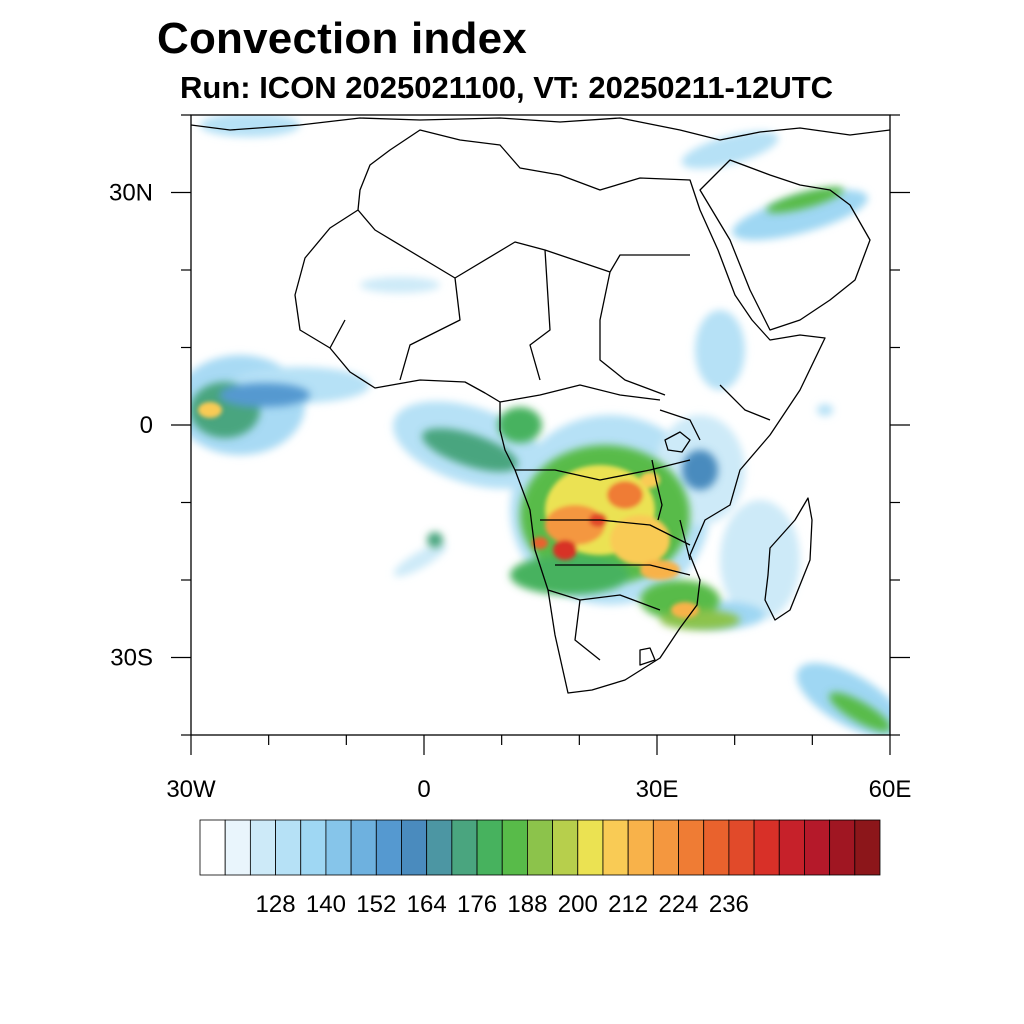 This screenshot has height=1024, width=1024. I want to click on lon-tick-label: 30E, so click(657, 789).